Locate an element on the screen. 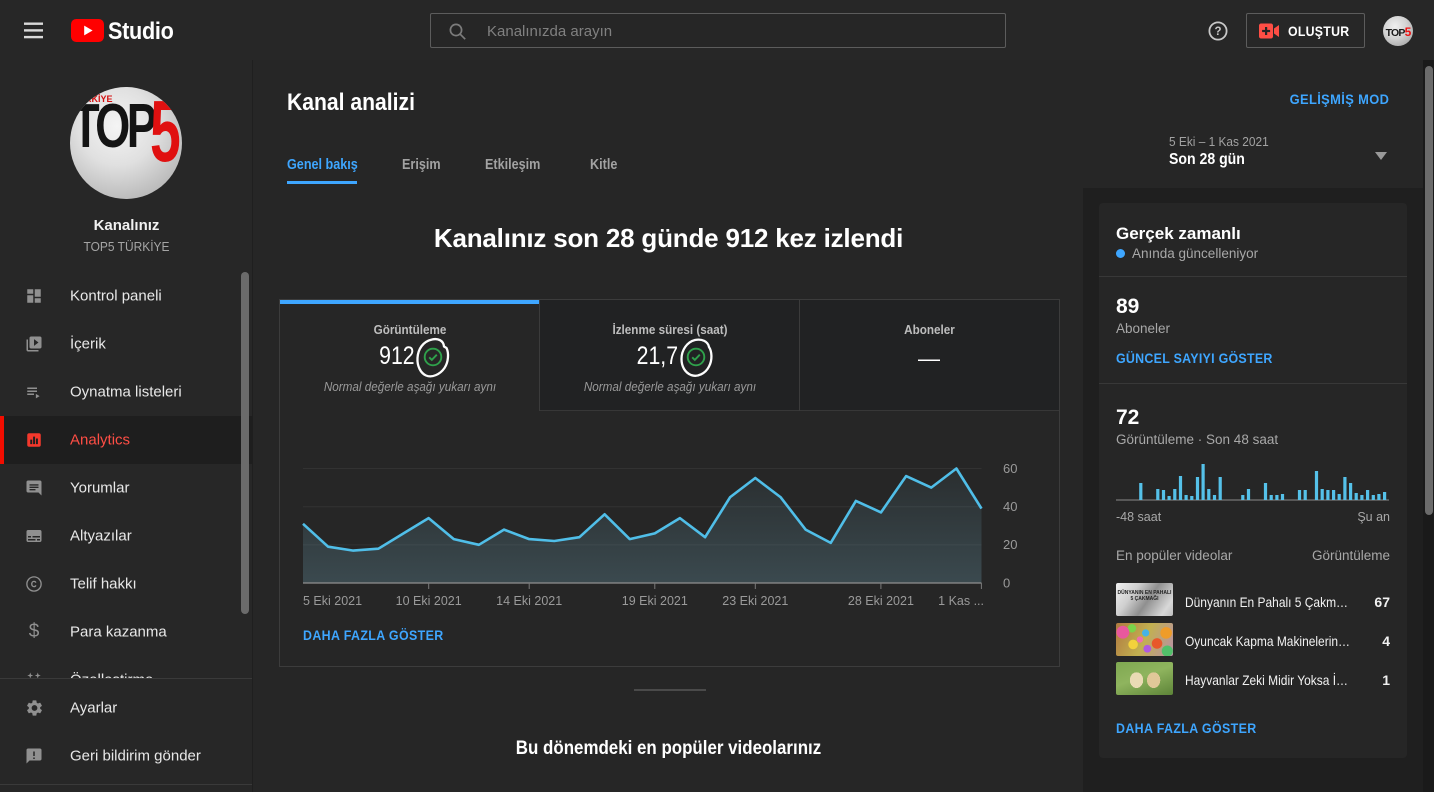  svg-text: 0 is located at coordinates (1006, 583).